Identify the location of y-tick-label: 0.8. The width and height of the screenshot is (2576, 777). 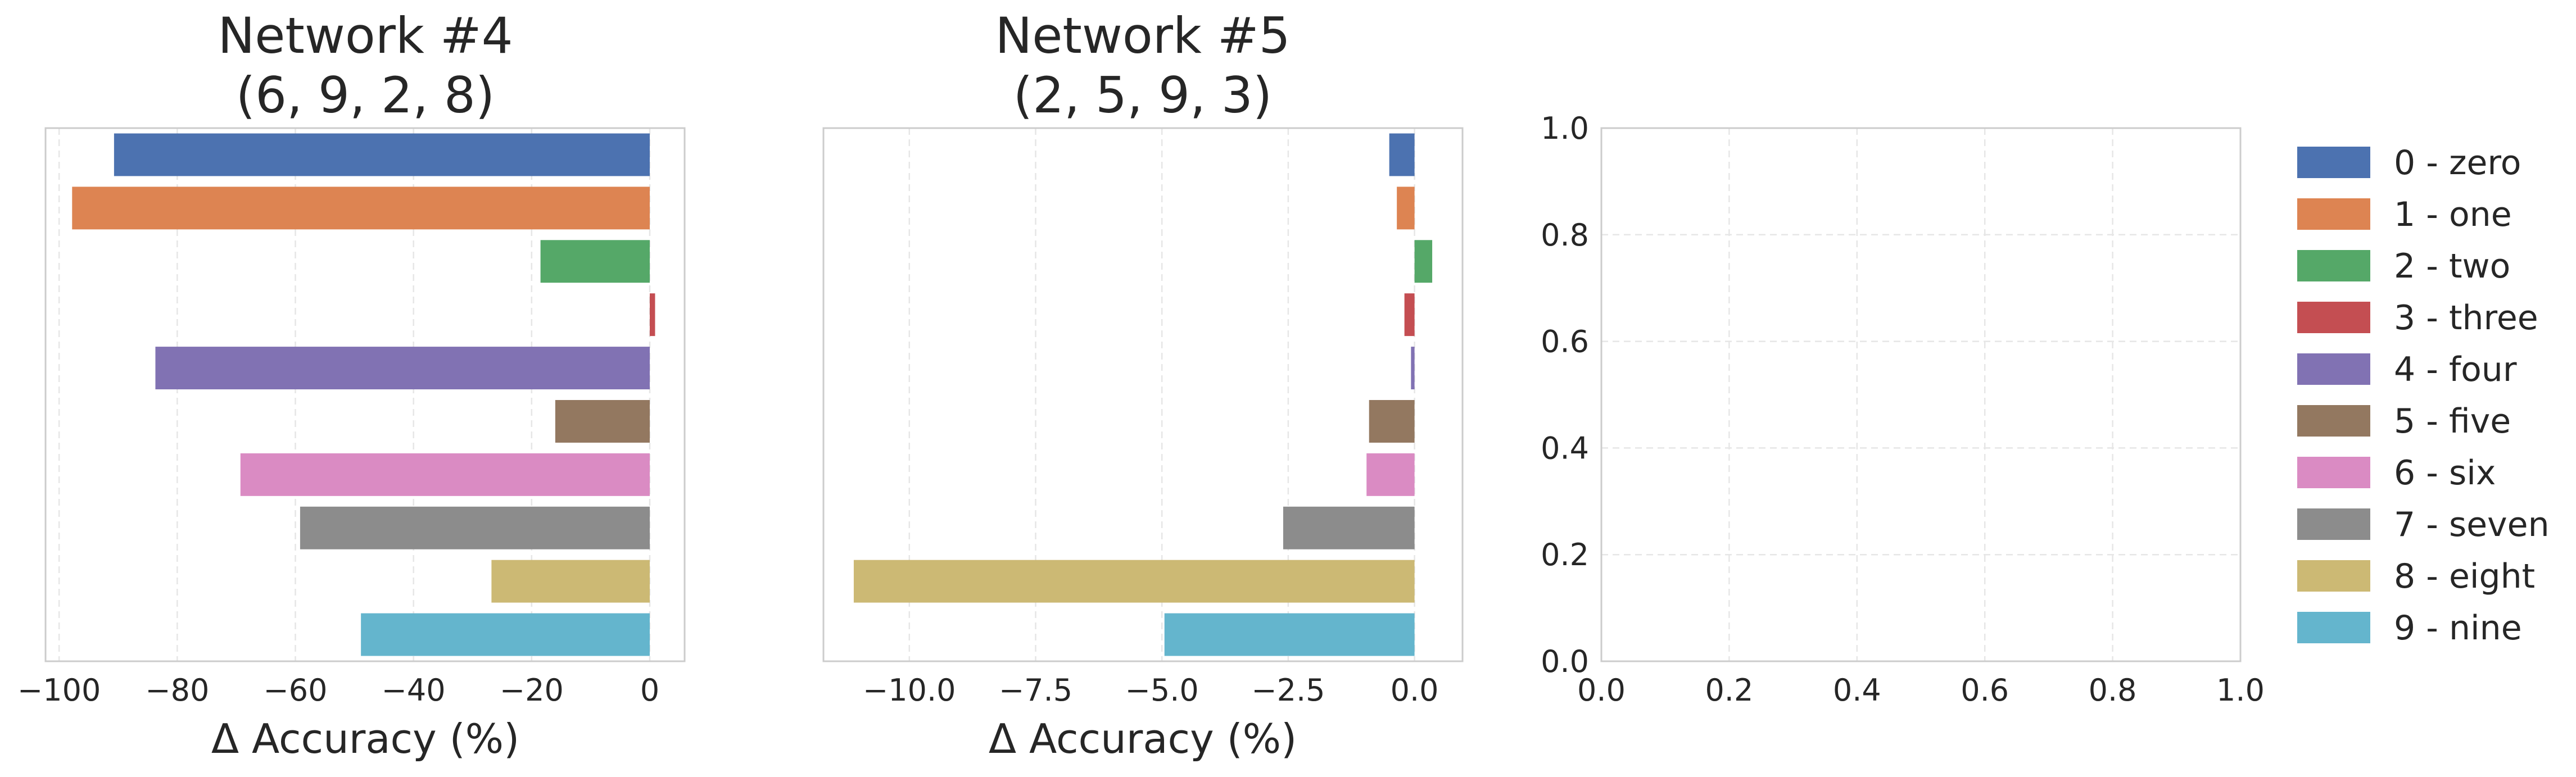
(1565, 235).